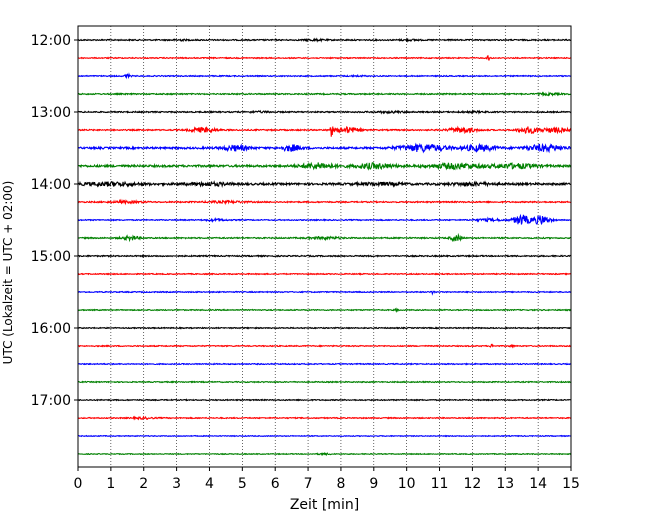 This screenshot has height=520, width=650. I want to click on y-axis: 12:00 13:00 14:00 15:00 16:00 17:00, so click(54, 221).